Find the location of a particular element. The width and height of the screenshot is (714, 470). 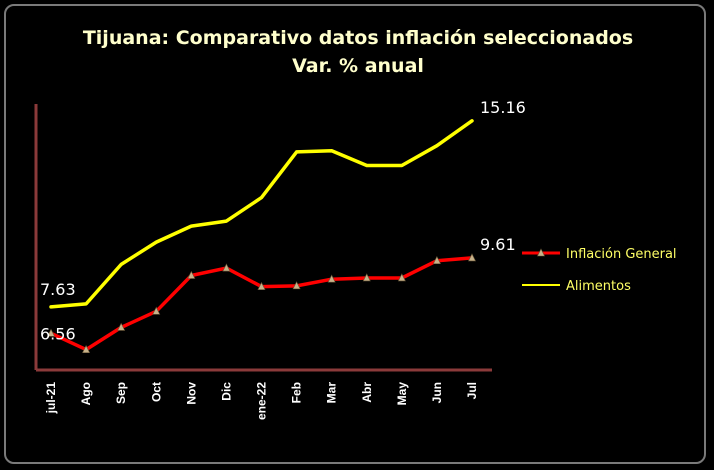

data-label: 15.16 is located at coordinates (503, 107).